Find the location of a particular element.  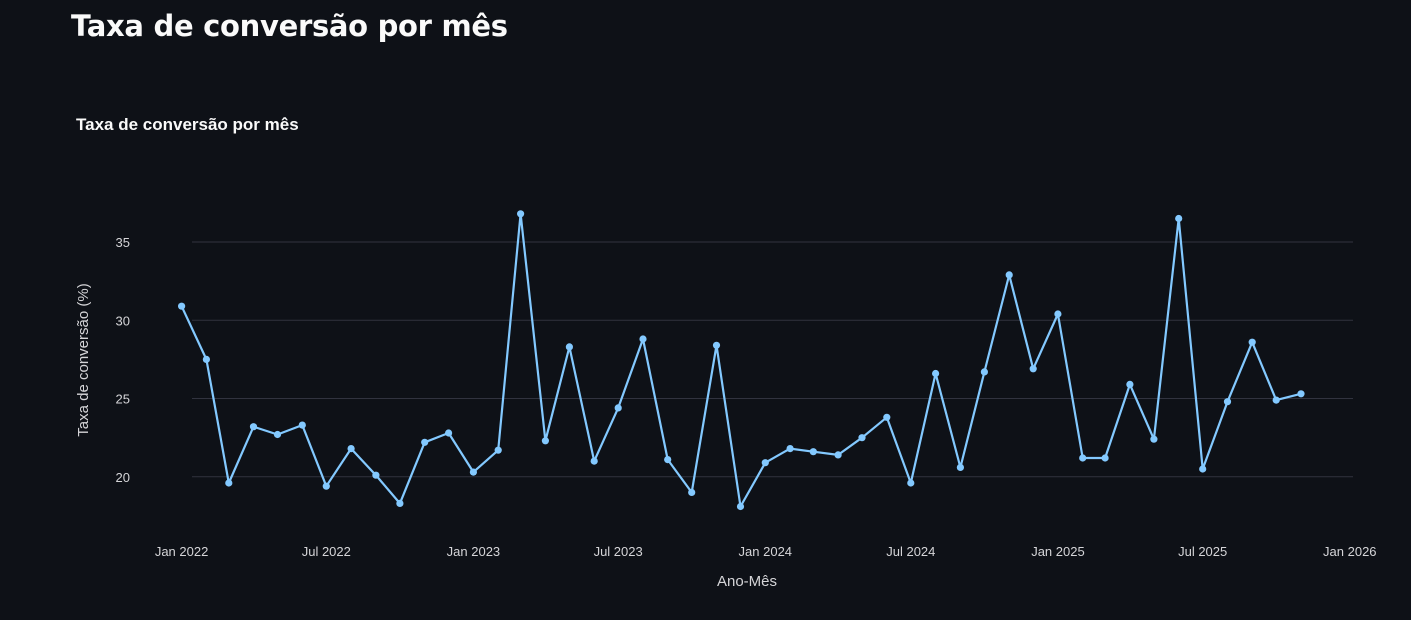

x-tick-label: Jan 2023 is located at coordinates (474, 551).